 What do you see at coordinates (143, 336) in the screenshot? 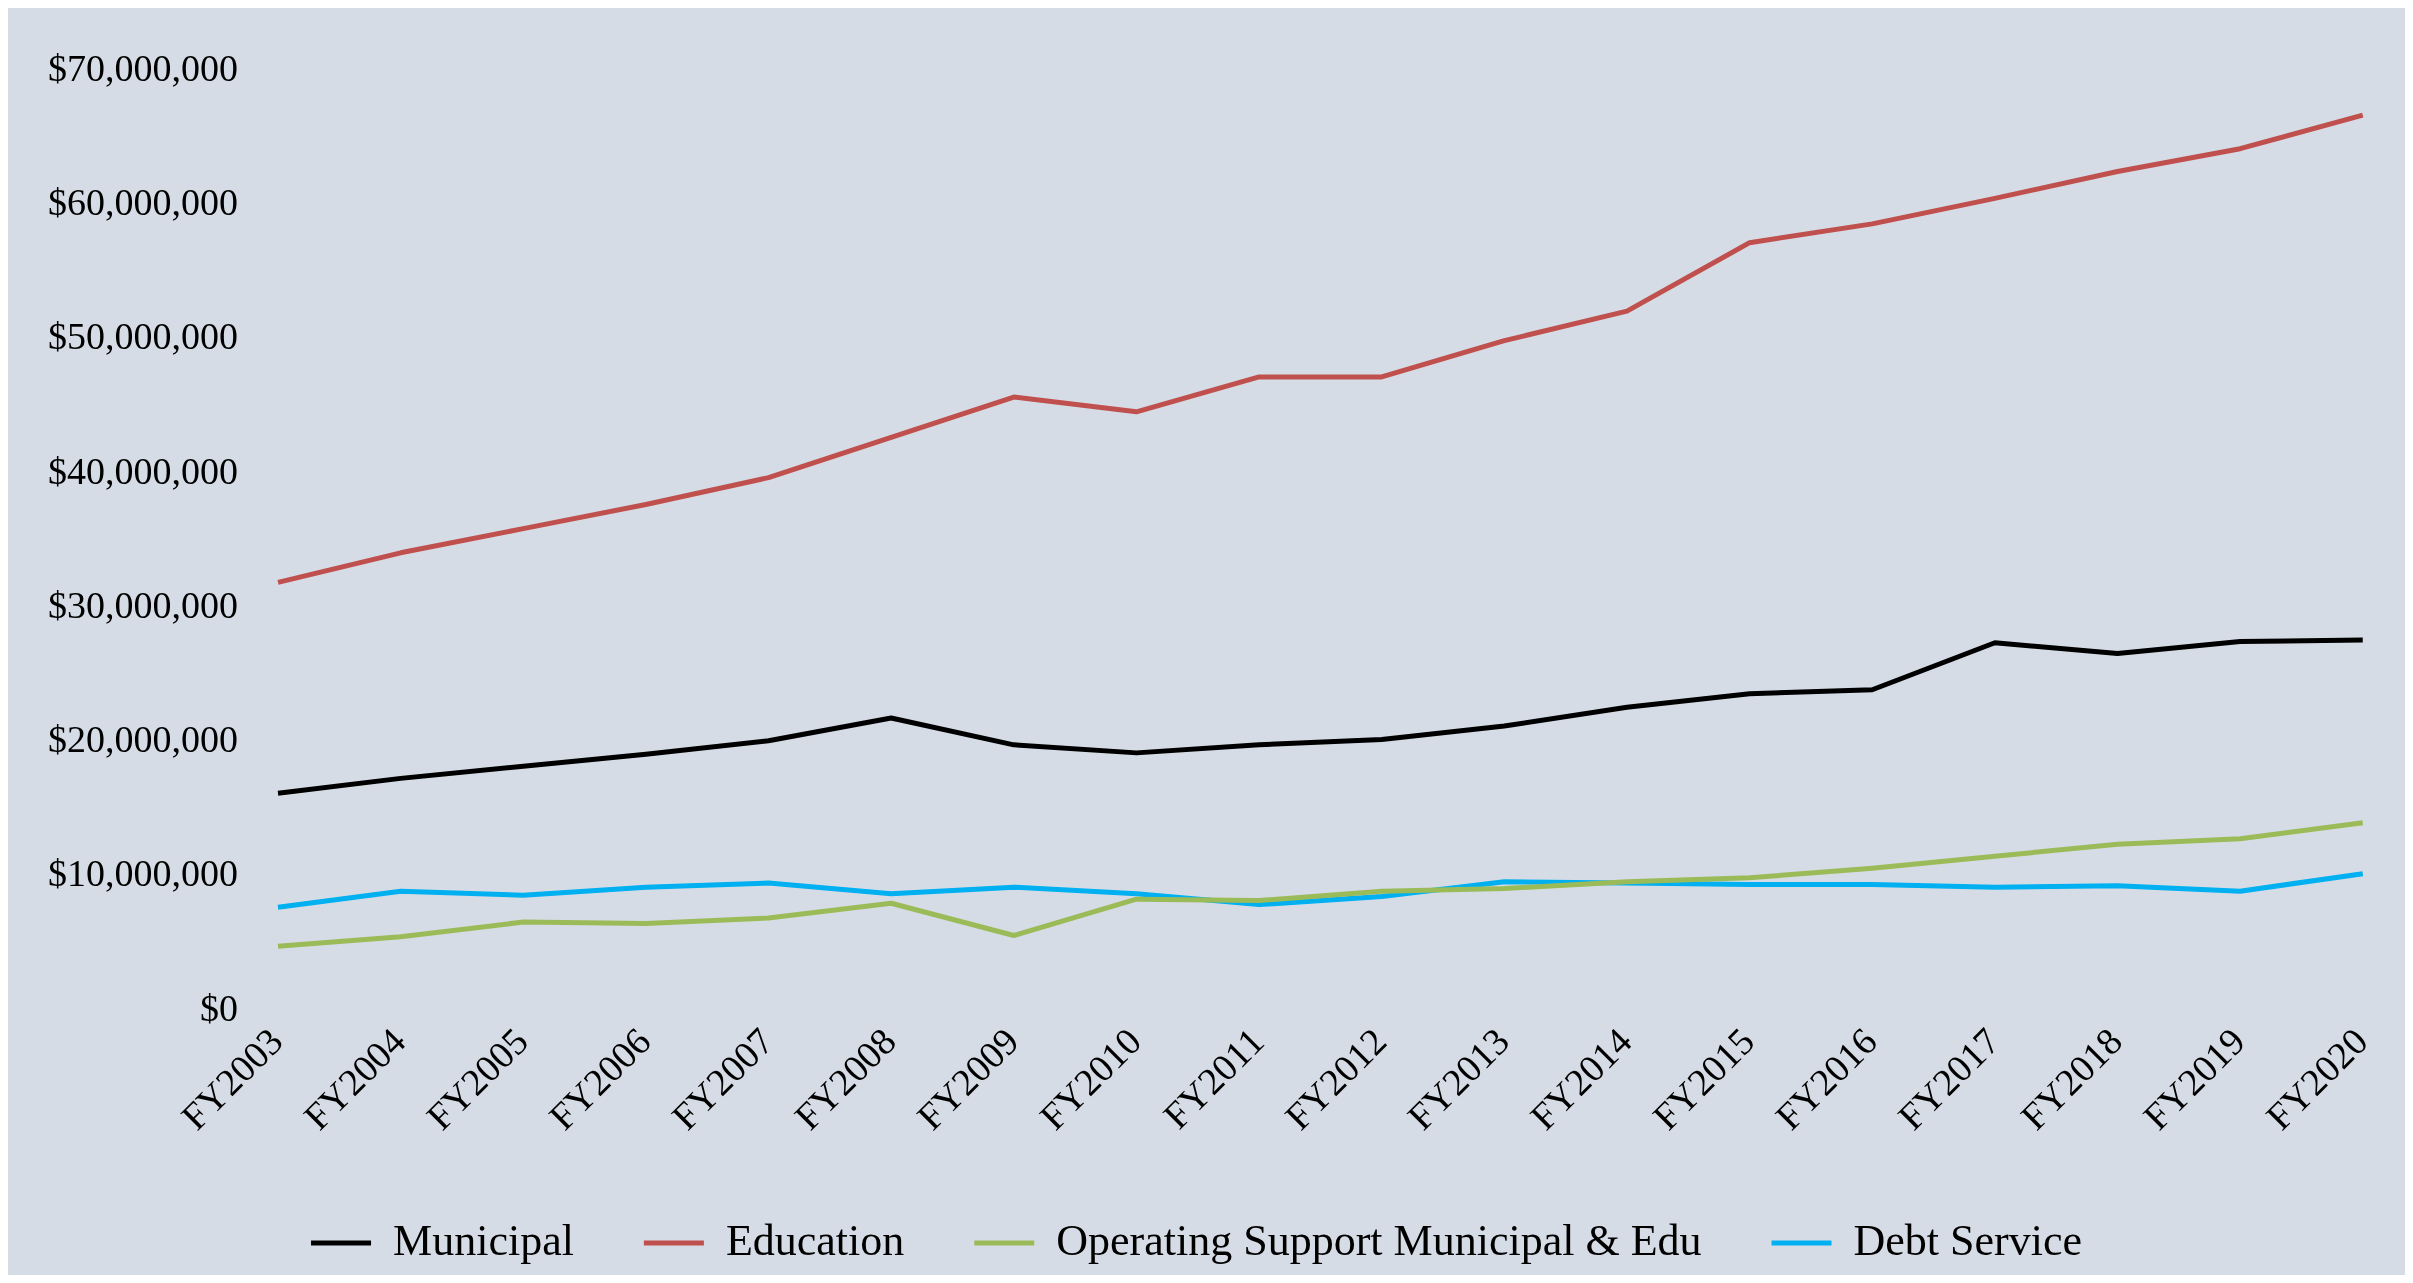
I see `y-tick-label: $50,000,000` at bounding box center [143, 336].